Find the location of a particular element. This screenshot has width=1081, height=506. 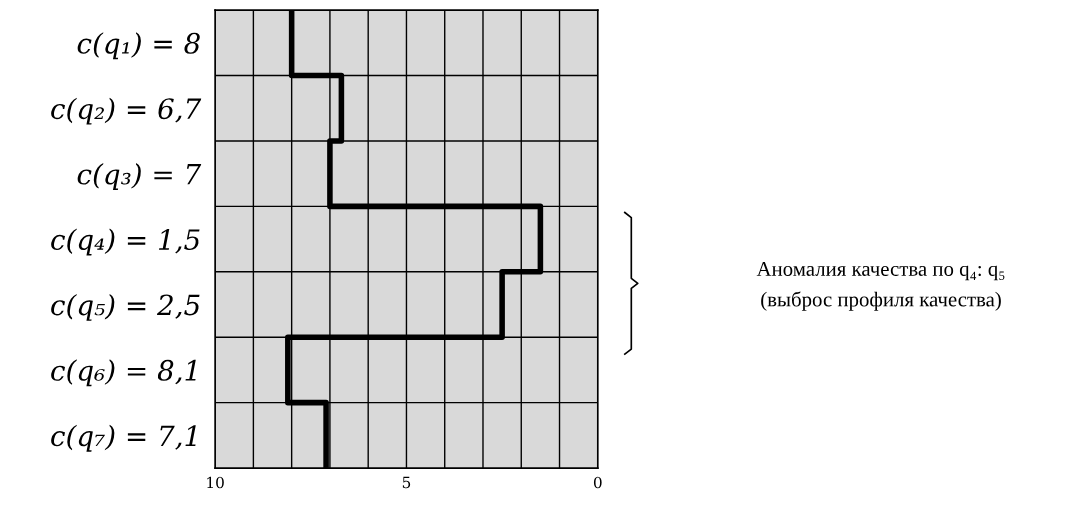

text: Аномалия качества по q₄: q₅ is located at coordinates (880, 271).